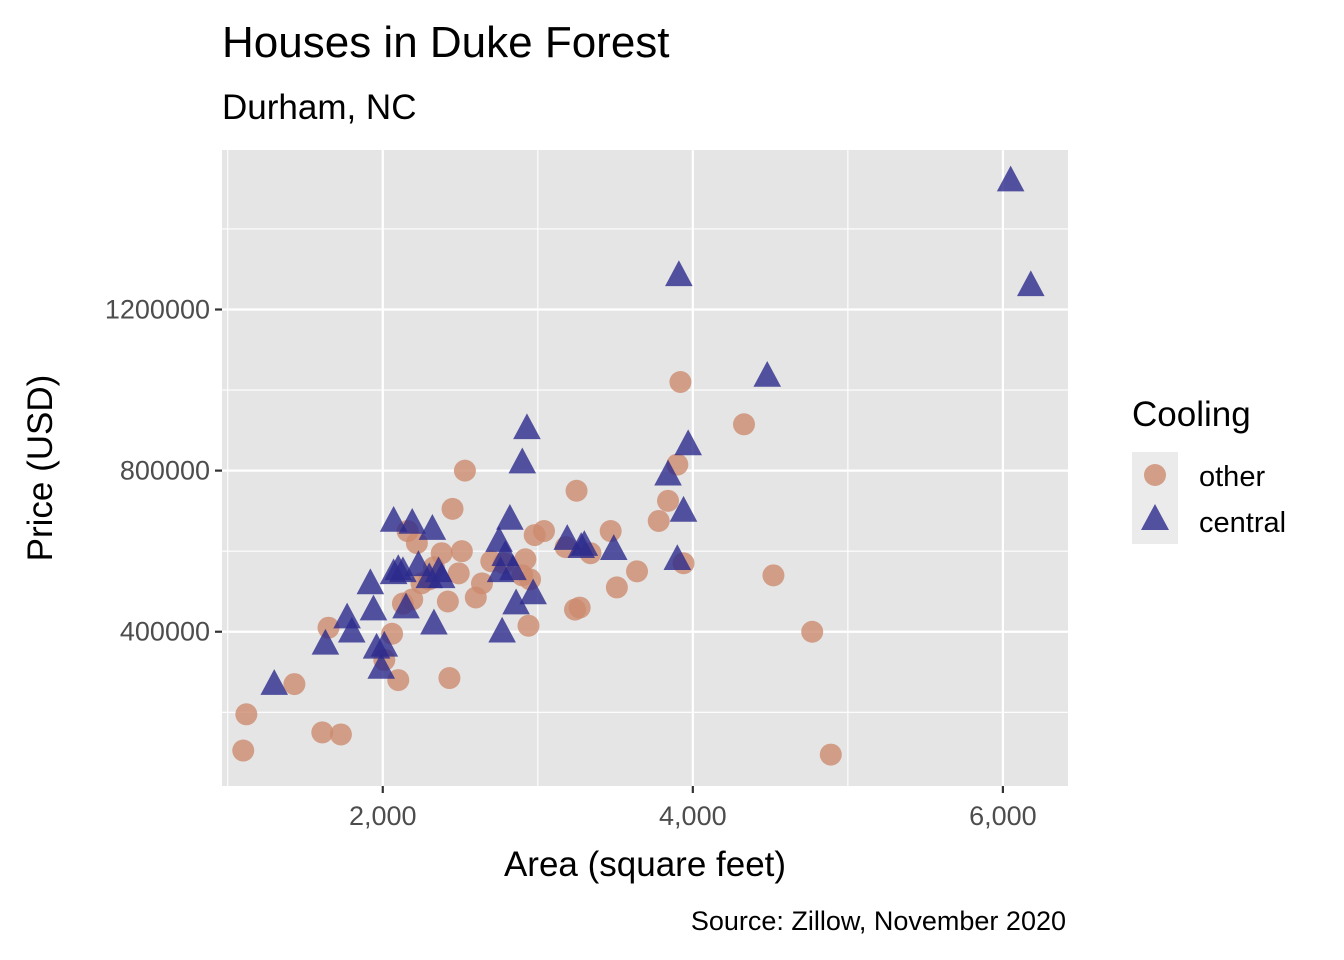  Describe the element at coordinates (157, 310) in the screenshot. I see `y-tick-label: 1200000` at that location.